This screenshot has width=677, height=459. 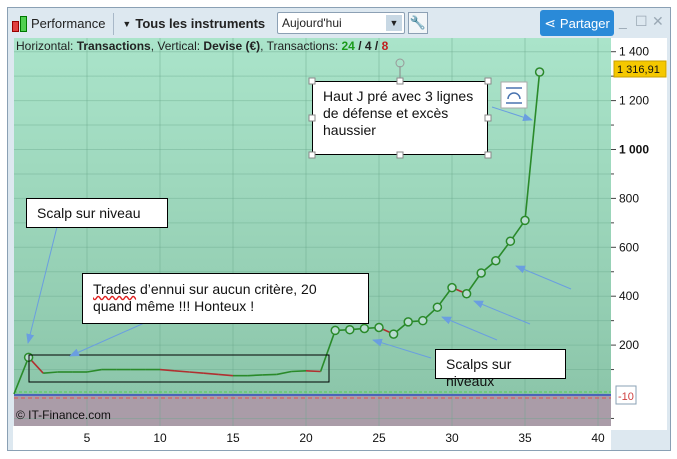 What do you see at coordinates (634, 101) in the screenshot?
I see `y-tick-label: 1 200` at bounding box center [634, 101].